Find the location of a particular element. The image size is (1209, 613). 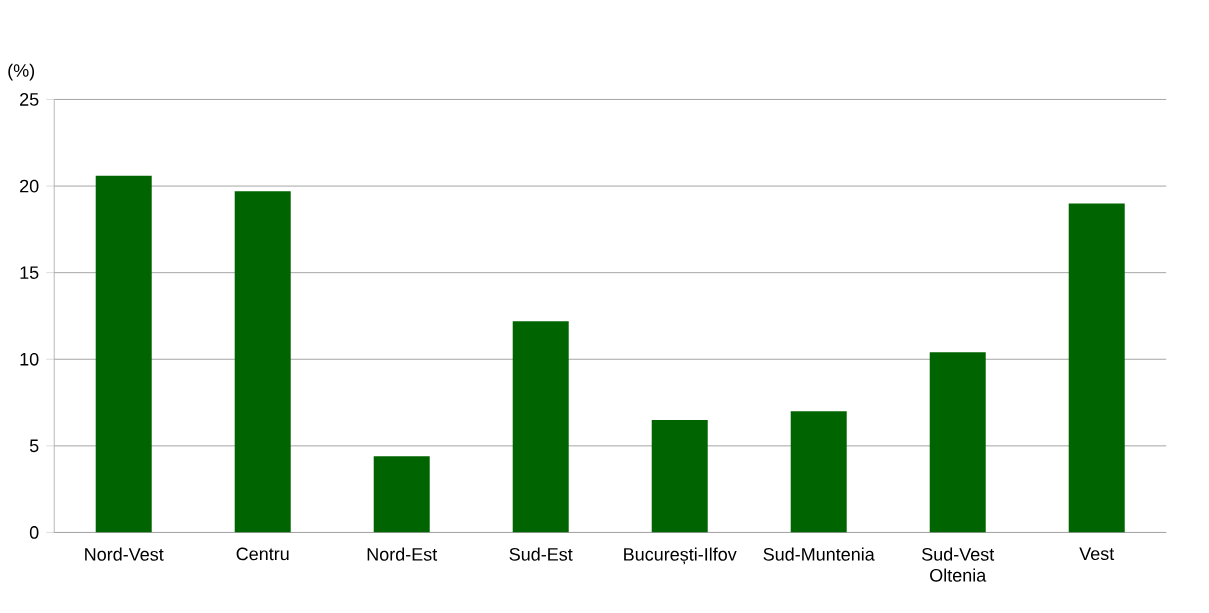

x-tick-label: Centru is located at coordinates (262, 554).